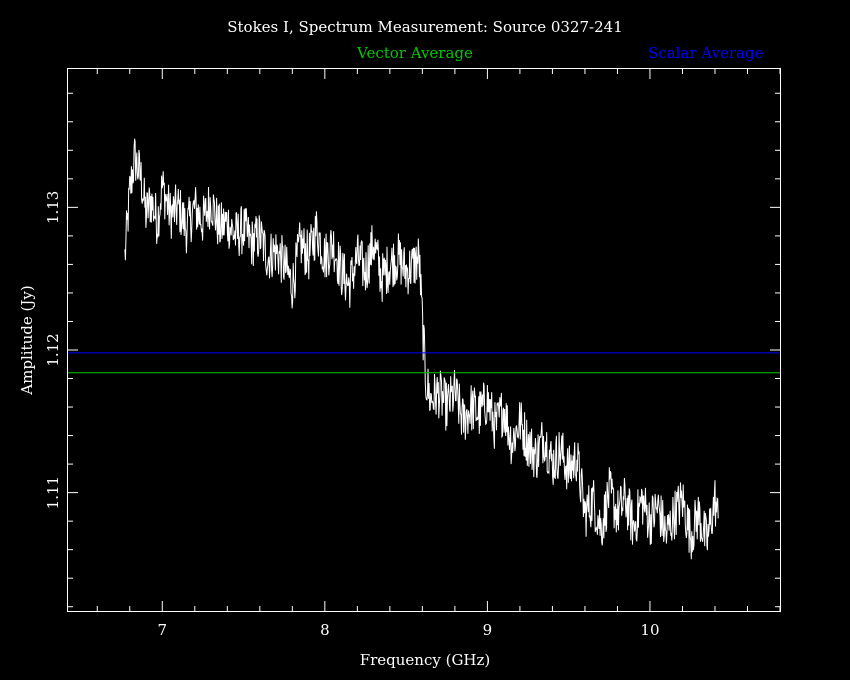 This screenshot has width=850, height=680. I want to click on x-tick-label: 9, so click(488, 630).